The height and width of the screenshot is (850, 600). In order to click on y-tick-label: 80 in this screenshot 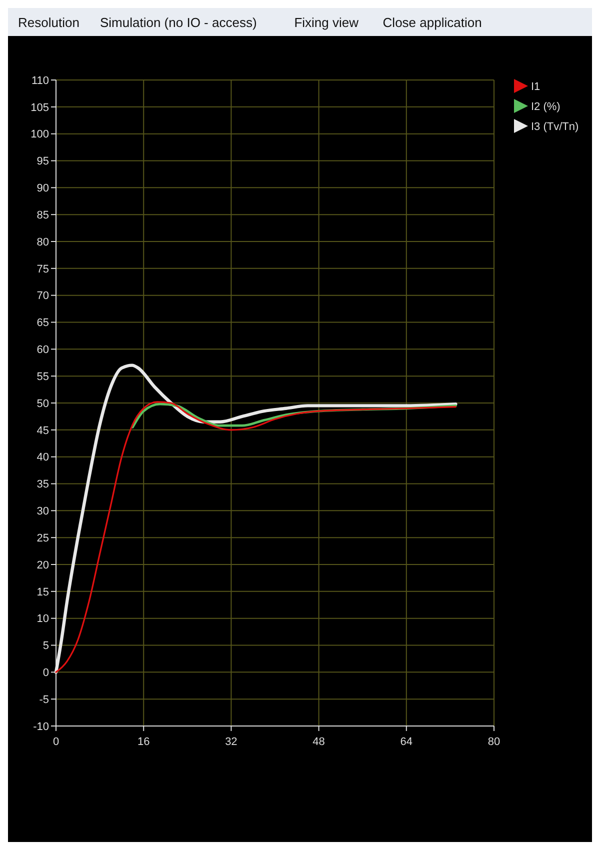, I will do `click(42, 242)`.